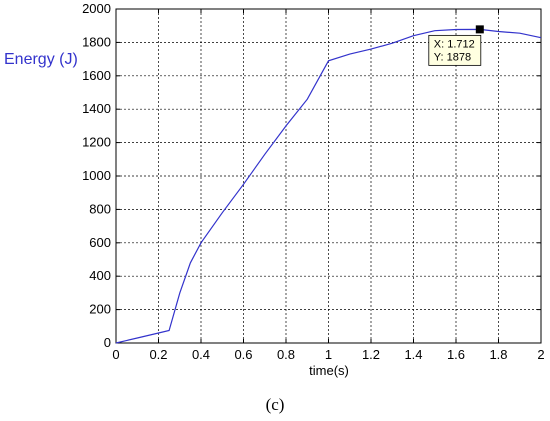 The image size is (550, 421). I want to click on y-tick-label: 1600, so click(96, 75).